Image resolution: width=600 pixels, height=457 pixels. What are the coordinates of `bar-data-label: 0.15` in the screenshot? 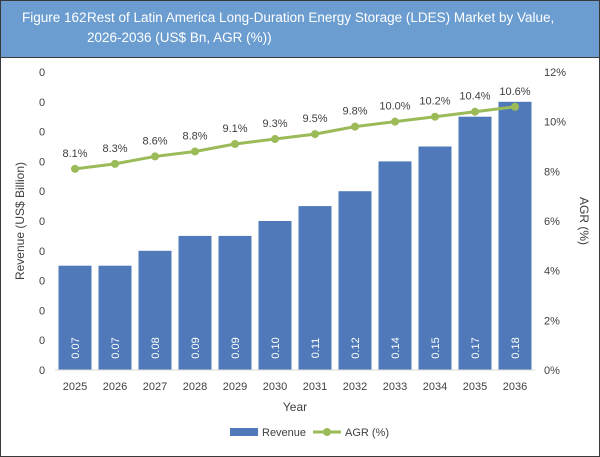 It's located at (436, 347).